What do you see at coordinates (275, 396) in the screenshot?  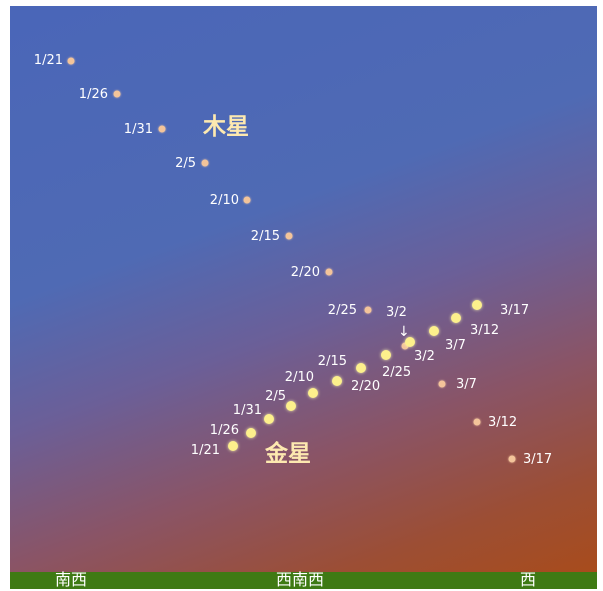 I see `venus-date-label: 2/5` at bounding box center [275, 396].